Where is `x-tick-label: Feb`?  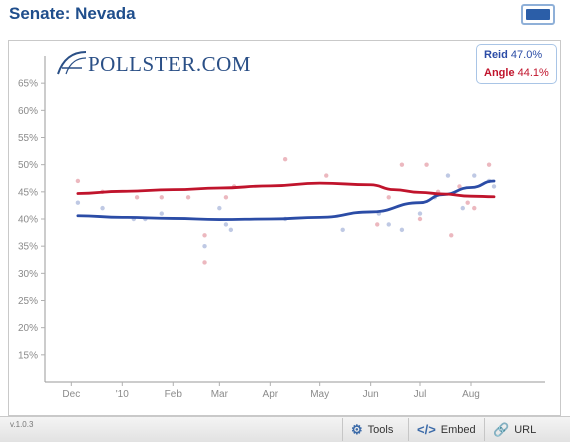
x-tick-label: Feb is located at coordinates (174, 394).